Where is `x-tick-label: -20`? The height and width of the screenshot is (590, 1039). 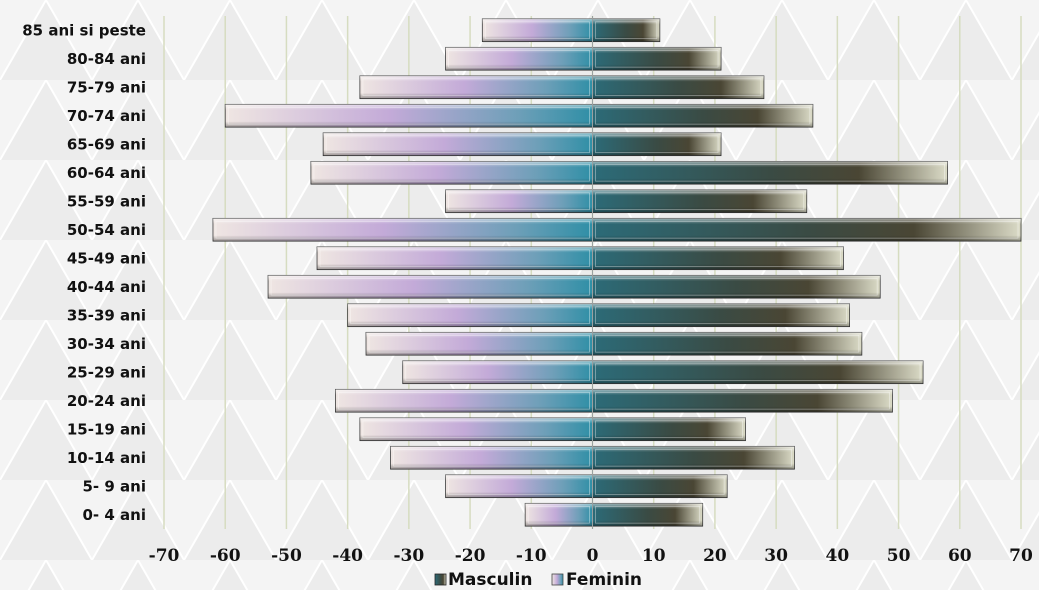
x-tick-label: -20 is located at coordinates (470, 556).